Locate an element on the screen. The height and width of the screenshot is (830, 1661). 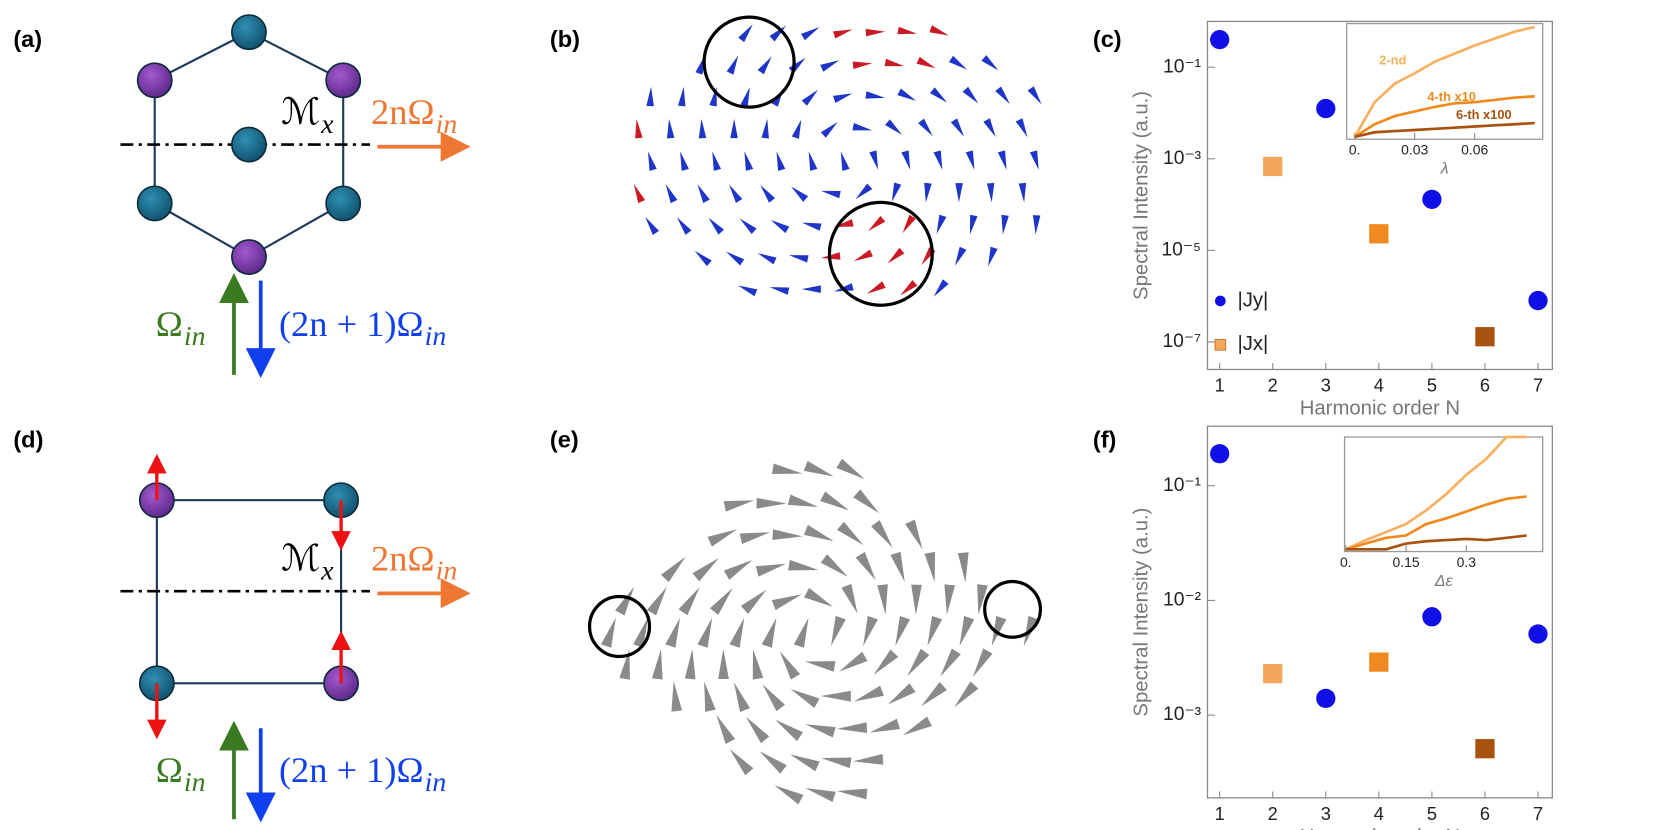
x-tick-label: 5 is located at coordinates (1432, 814).